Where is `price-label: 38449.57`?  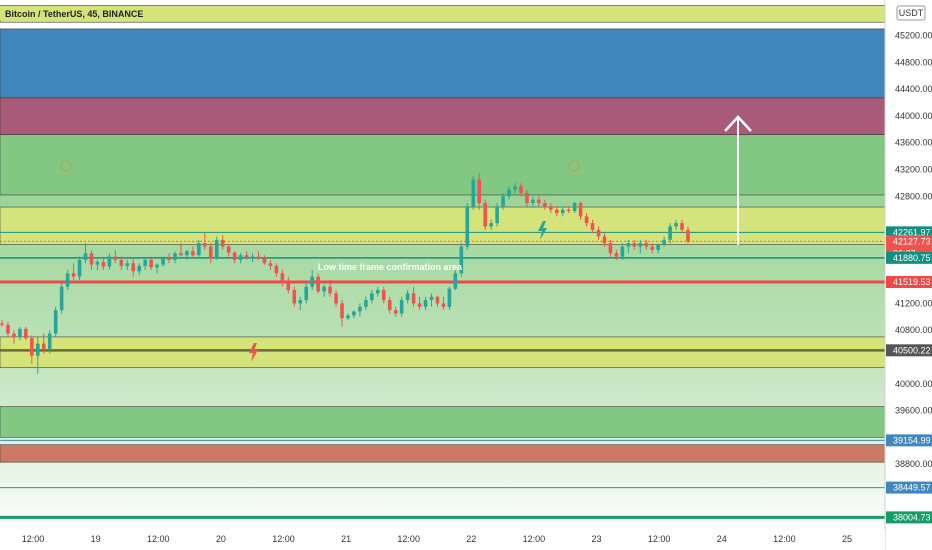
price-label: 38449.57 is located at coordinates (912, 488).